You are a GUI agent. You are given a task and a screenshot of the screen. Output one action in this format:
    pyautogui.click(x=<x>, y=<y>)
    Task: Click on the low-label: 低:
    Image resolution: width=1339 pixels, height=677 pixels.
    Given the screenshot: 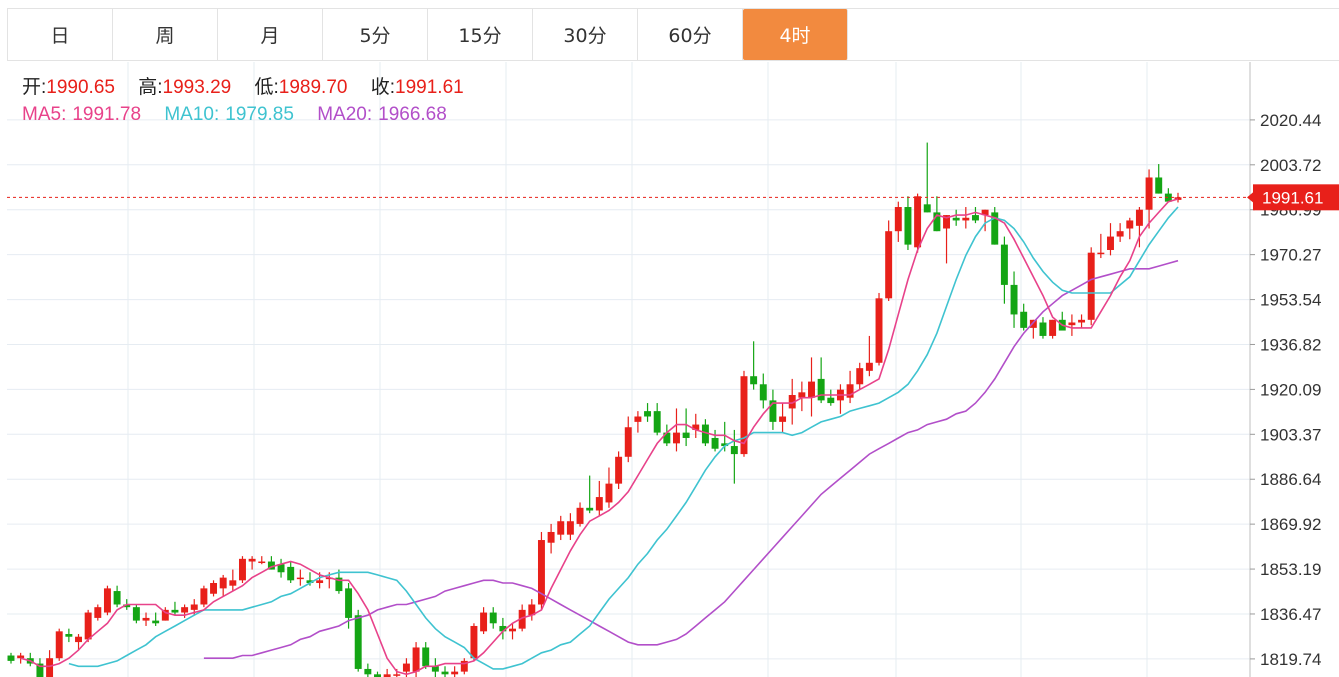 What is the action you would take?
    pyautogui.click(x=267, y=87)
    